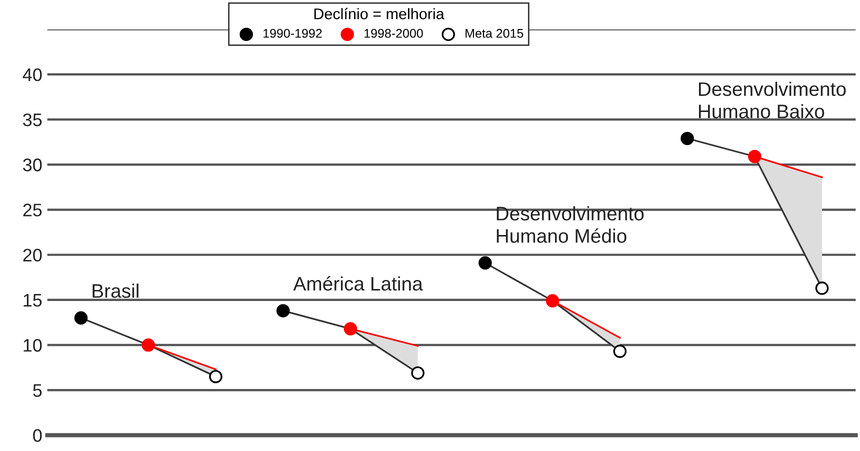  I want to click on y-tick-label: 0, so click(37, 435).